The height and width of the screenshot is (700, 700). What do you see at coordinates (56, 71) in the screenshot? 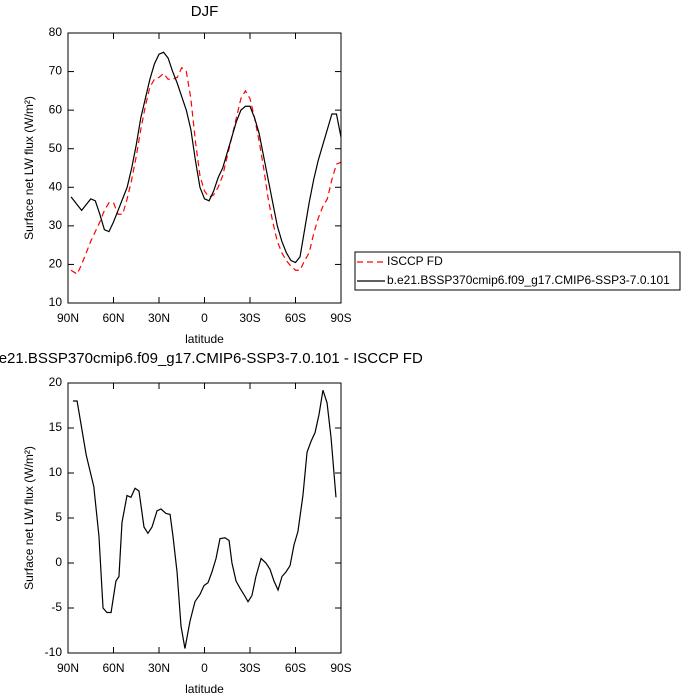
I see `y-tick-label: 70` at bounding box center [56, 71].